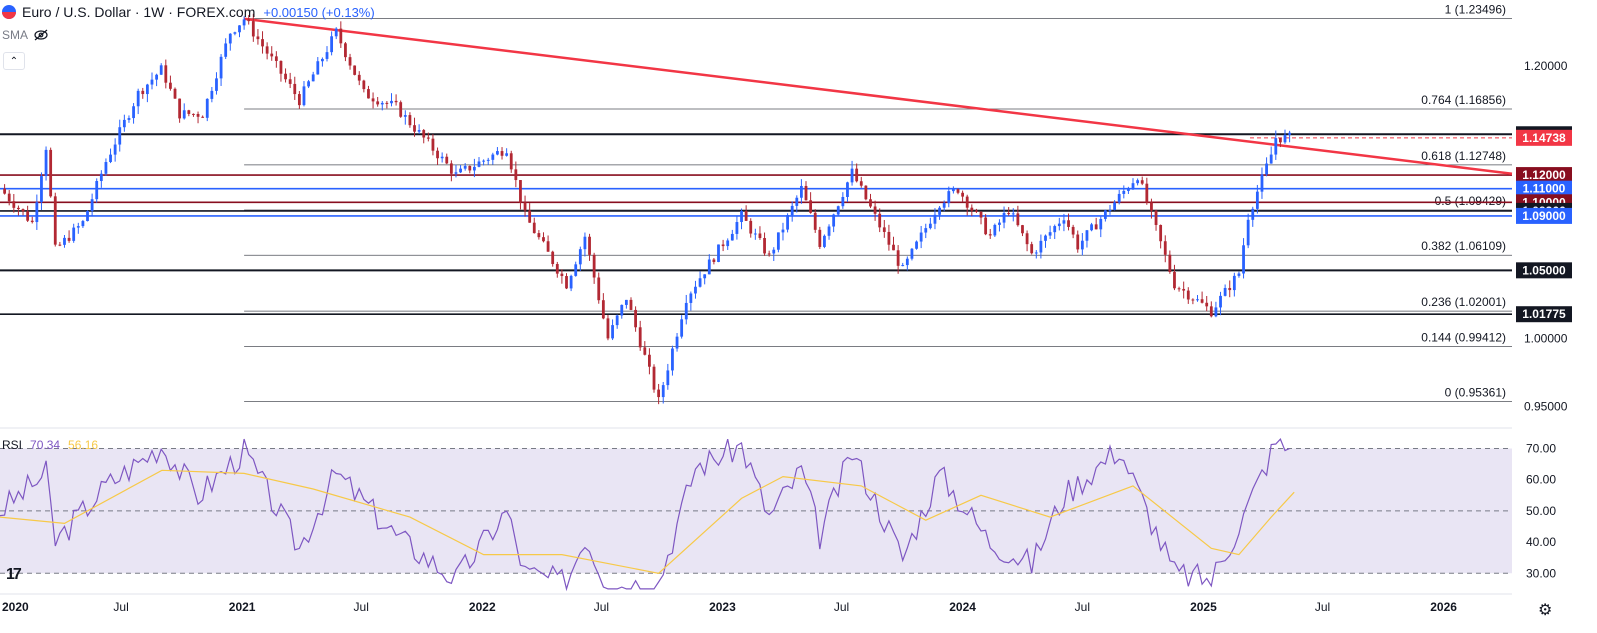  Describe the element at coordinates (1544, 138) in the screenshot. I see `current-price-badge: 1.14738` at that location.